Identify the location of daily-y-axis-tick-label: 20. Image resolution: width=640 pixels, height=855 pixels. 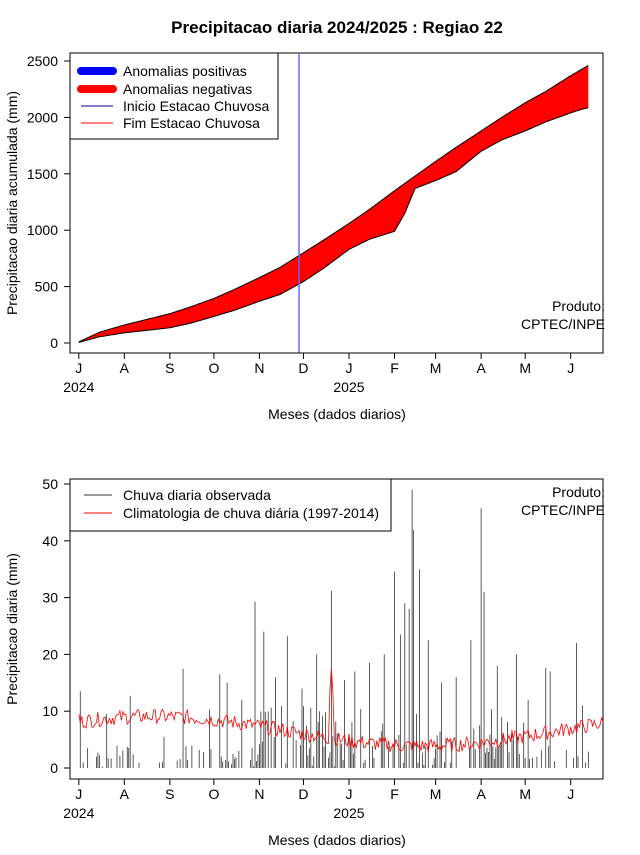
(50, 654).